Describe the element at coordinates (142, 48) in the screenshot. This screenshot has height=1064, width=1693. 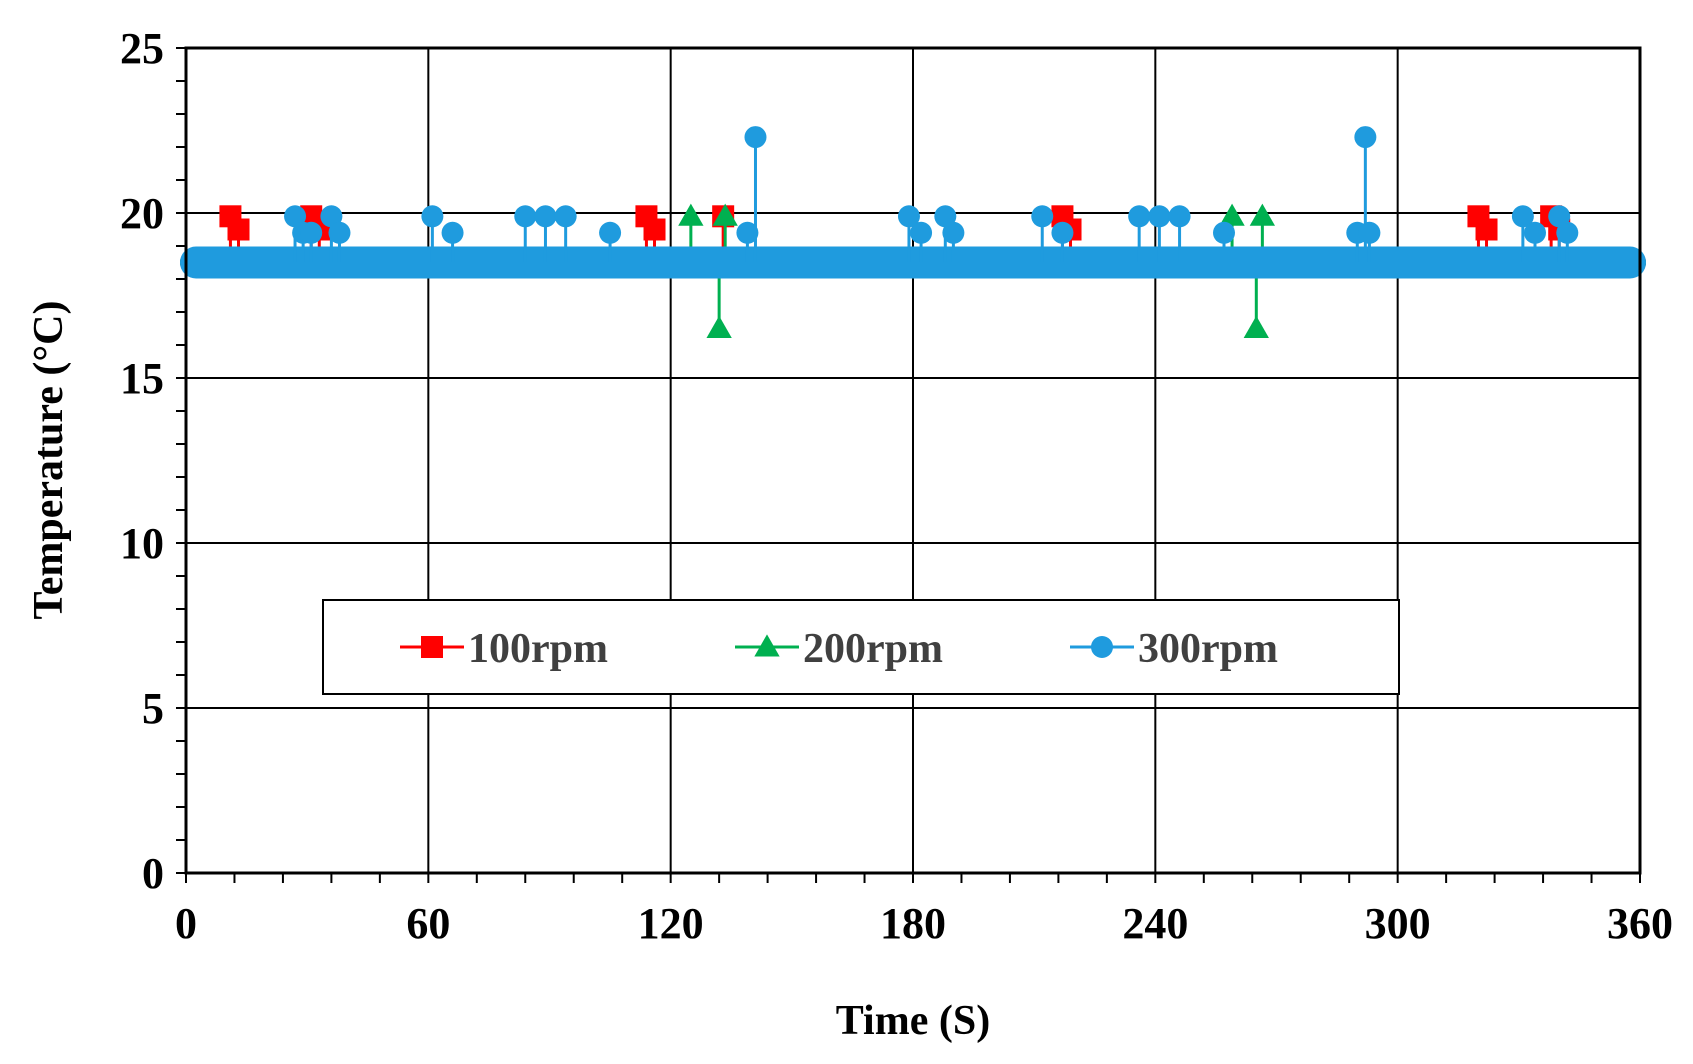
I see `y-tick-label: 25` at that location.